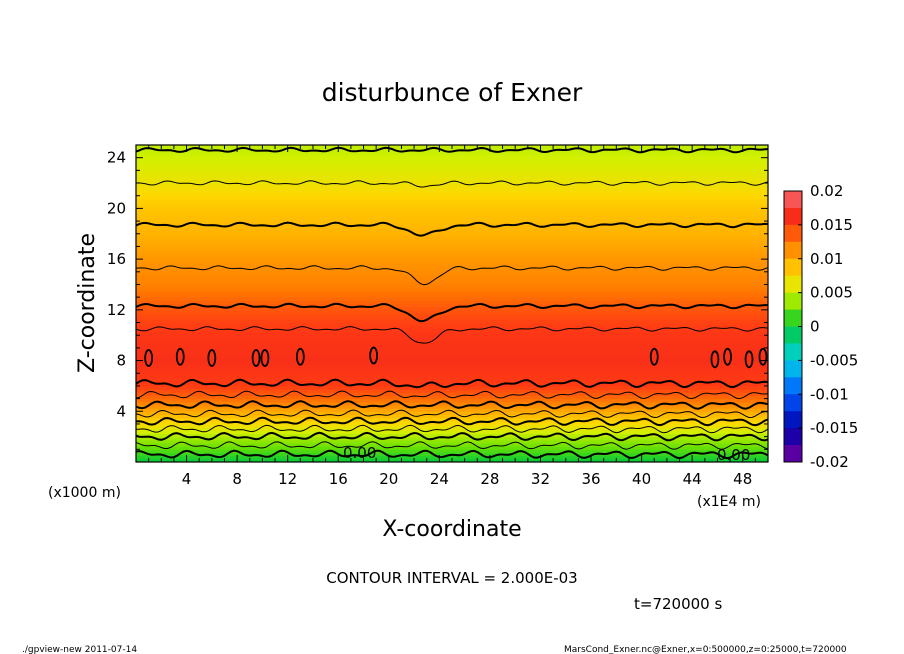 Image resolution: width=904 pixels, height=654 pixels. Describe the element at coordinates (590, 479) in the screenshot. I see `x-tick-label: 36` at that location.